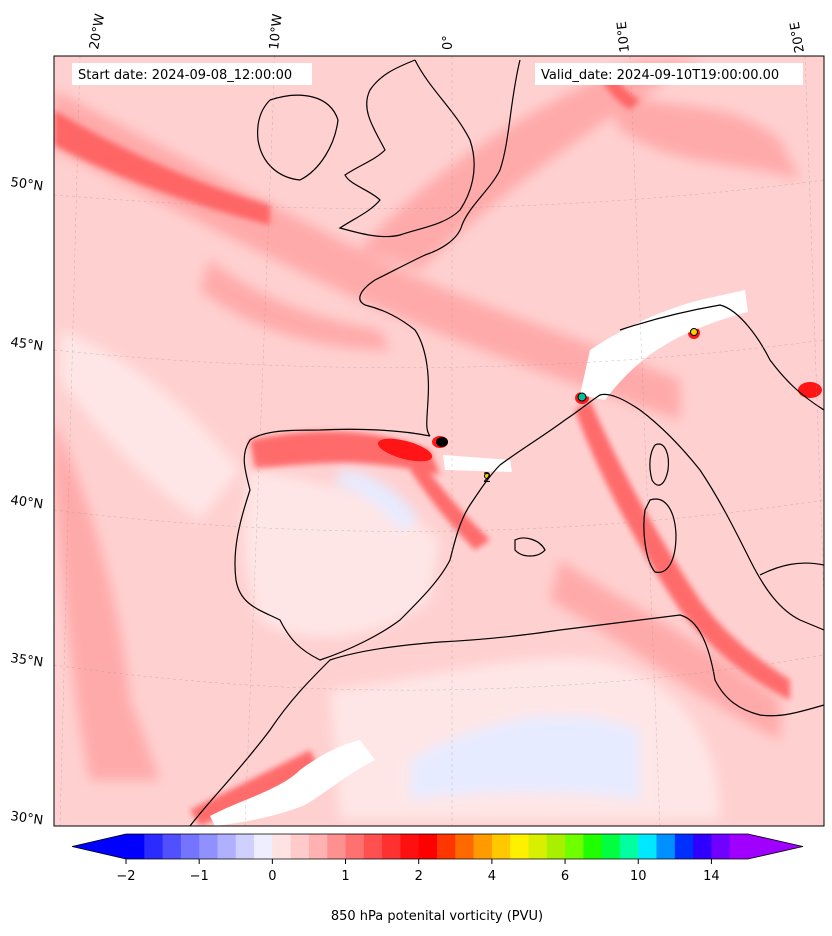 The width and height of the screenshot is (832, 936). Describe the element at coordinates (437, 916) in the screenshot. I see `colorbar-label: 850 hPa potenital vorticity (PVU)` at that location.